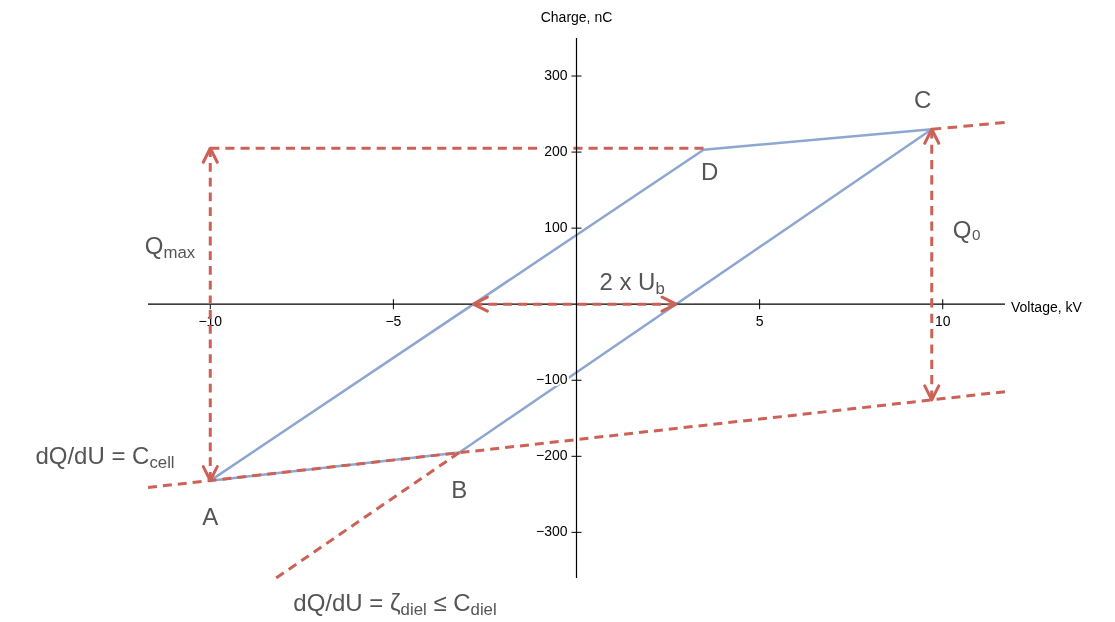 The height and width of the screenshot is (622, 1115). Describe the element at coordinates (551, 455) in the screenshot. I see `y-tick-label: −200` at that location.